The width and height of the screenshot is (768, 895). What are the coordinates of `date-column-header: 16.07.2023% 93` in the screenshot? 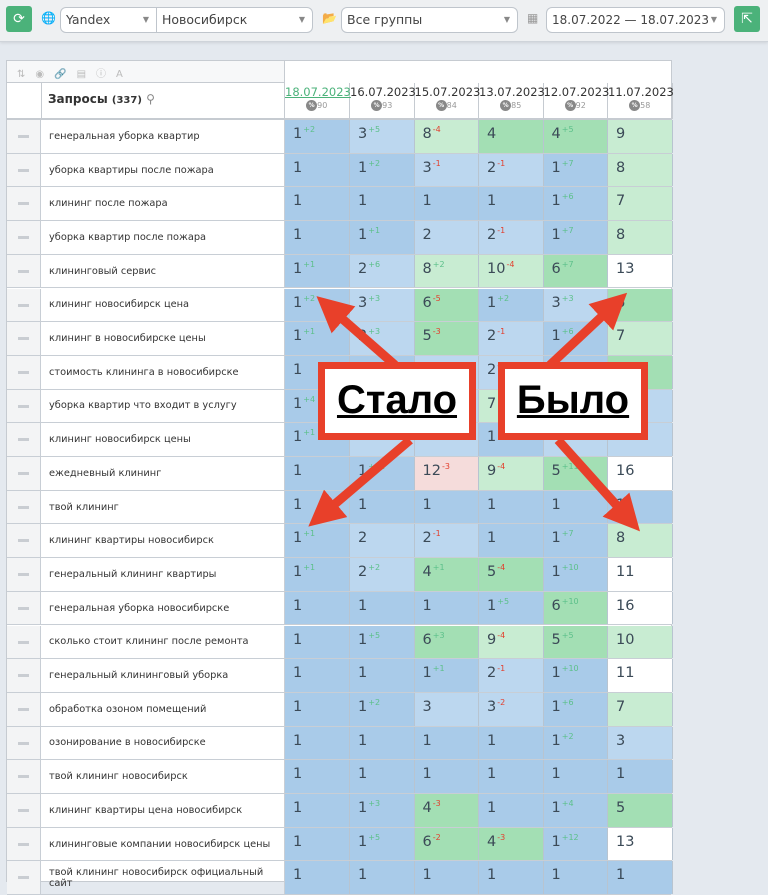 It's located at (383, 101).